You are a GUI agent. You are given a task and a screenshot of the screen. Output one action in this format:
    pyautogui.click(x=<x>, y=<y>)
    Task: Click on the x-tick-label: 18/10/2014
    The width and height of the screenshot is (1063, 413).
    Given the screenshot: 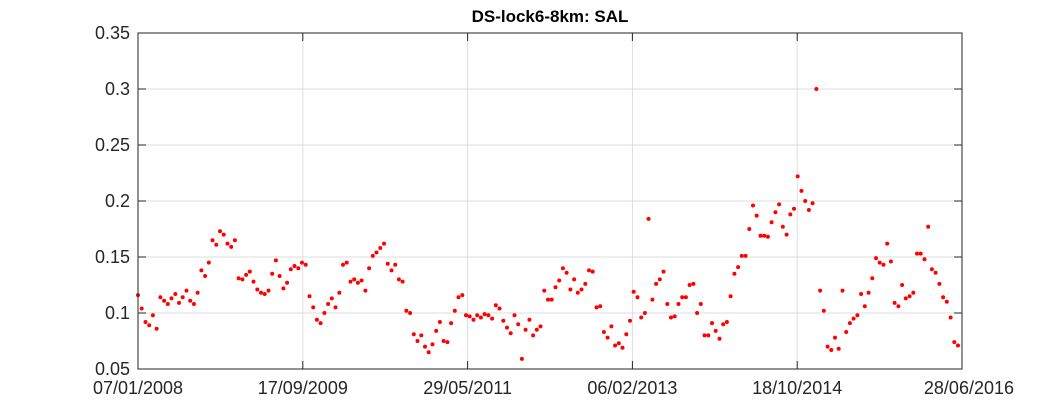 What is the action you would take?
    pyautogui.click(x=797, y=388)
    